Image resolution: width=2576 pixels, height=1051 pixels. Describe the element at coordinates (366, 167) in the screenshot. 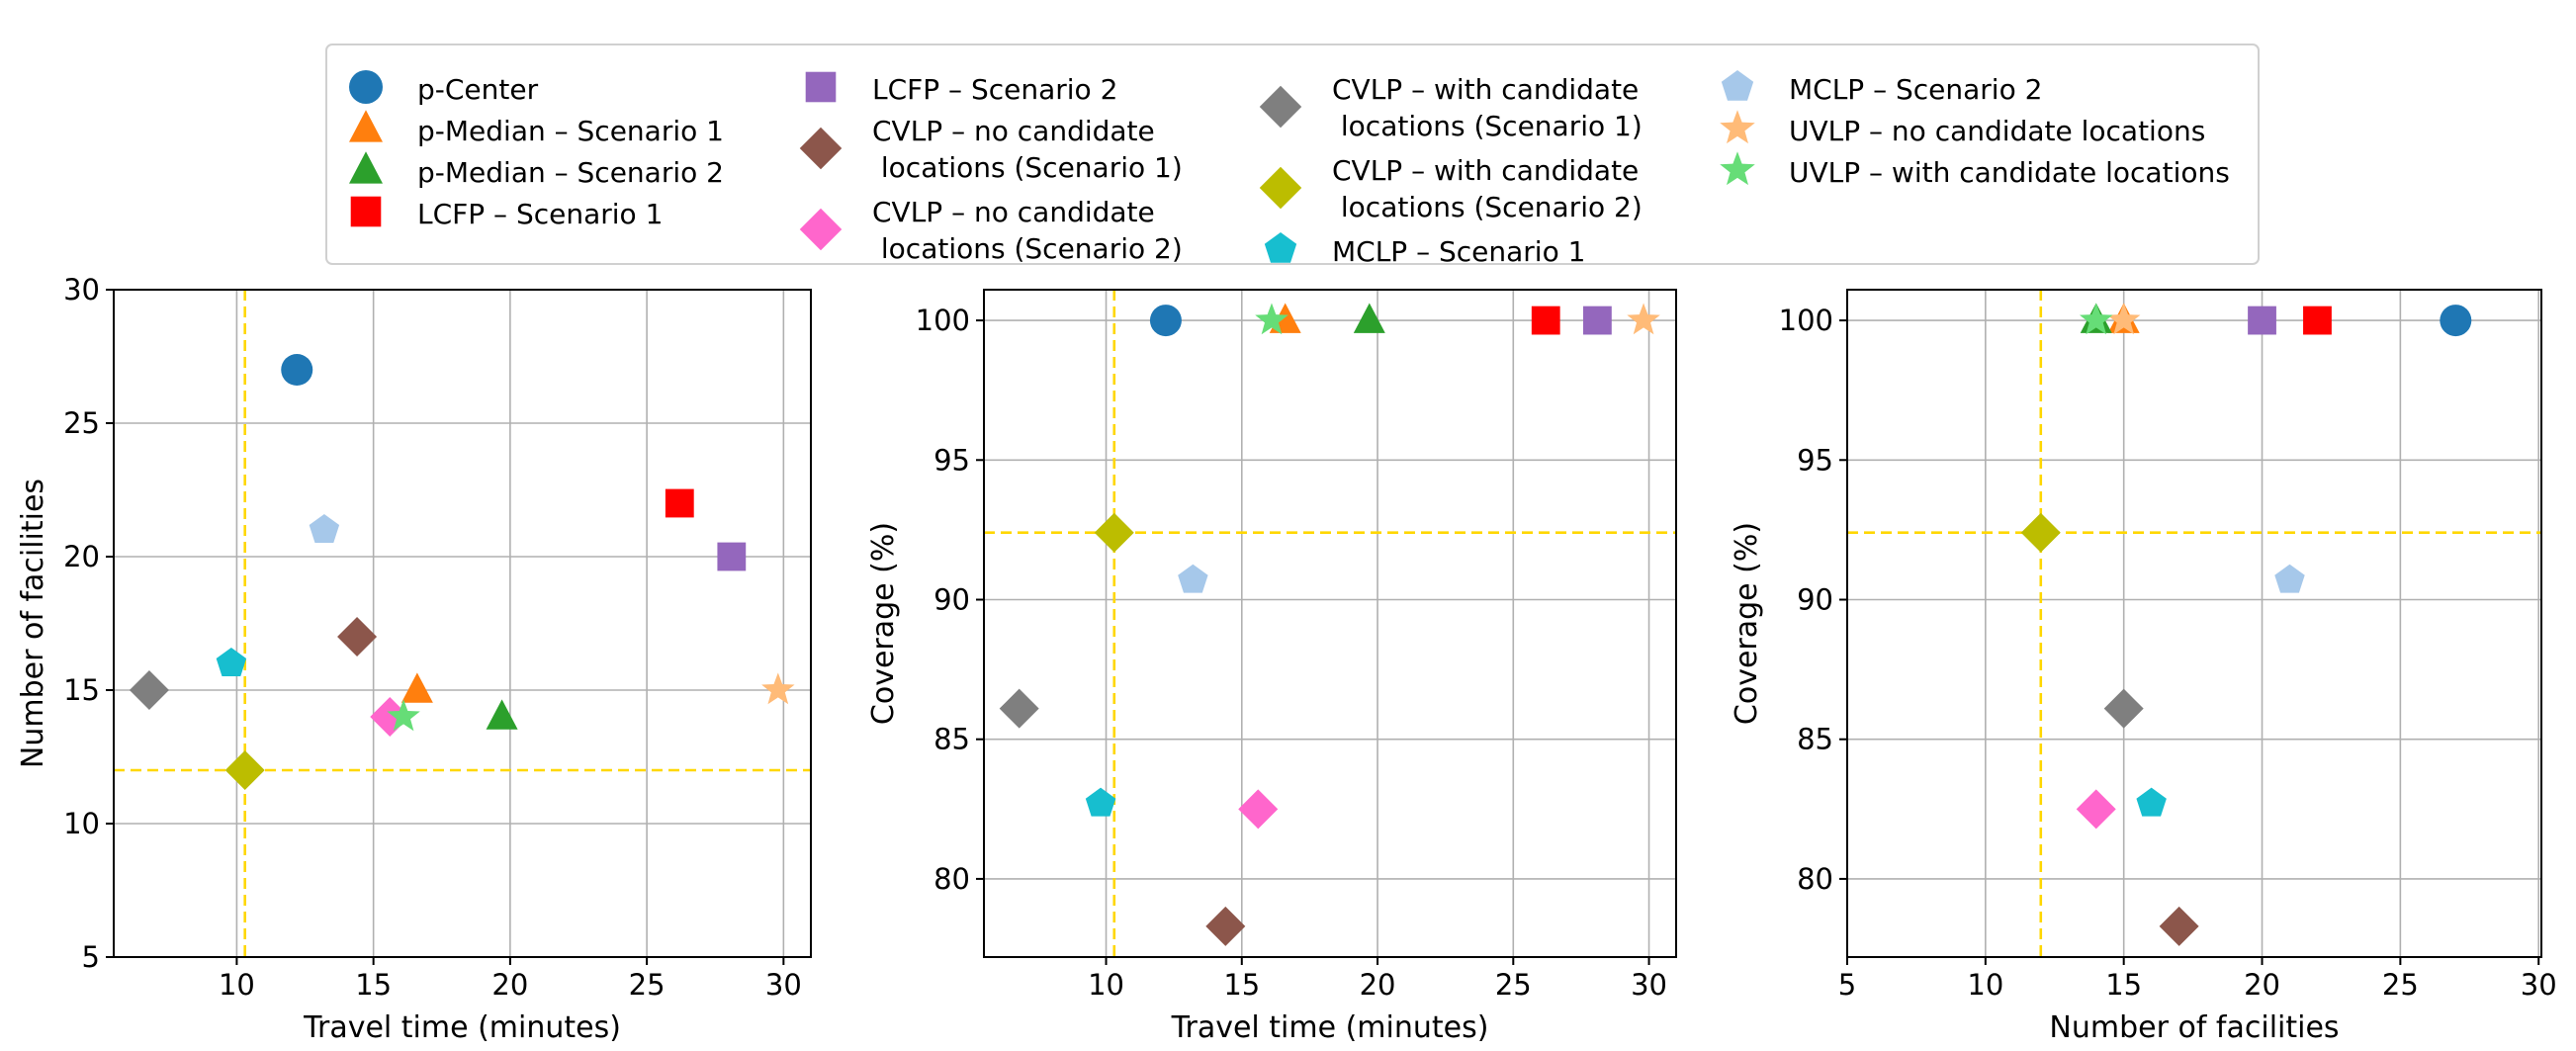

I see `legend-marker-pMedian2` at that location.